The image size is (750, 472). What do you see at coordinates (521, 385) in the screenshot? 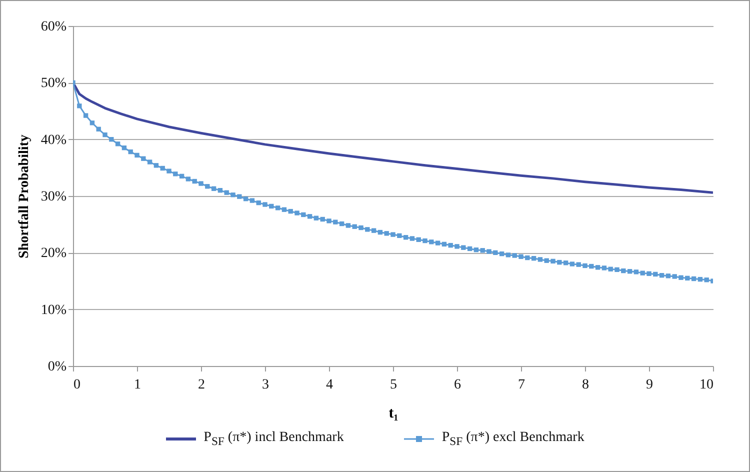
I see `x-tick-label: 7` at bounding box center [521, 385].